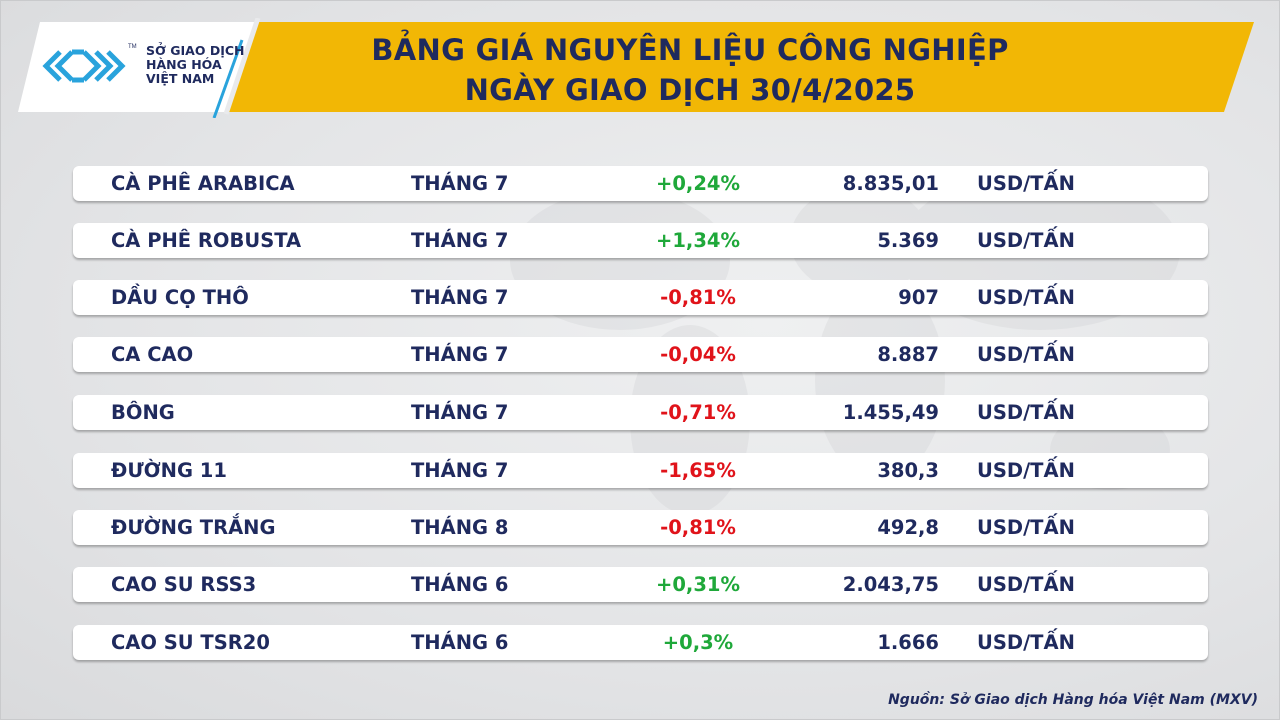  Describe the element at coordinates (193, 527) in the screenshot. I see `commodity-name: ĐƯỜNG TRẮNG` at that location.